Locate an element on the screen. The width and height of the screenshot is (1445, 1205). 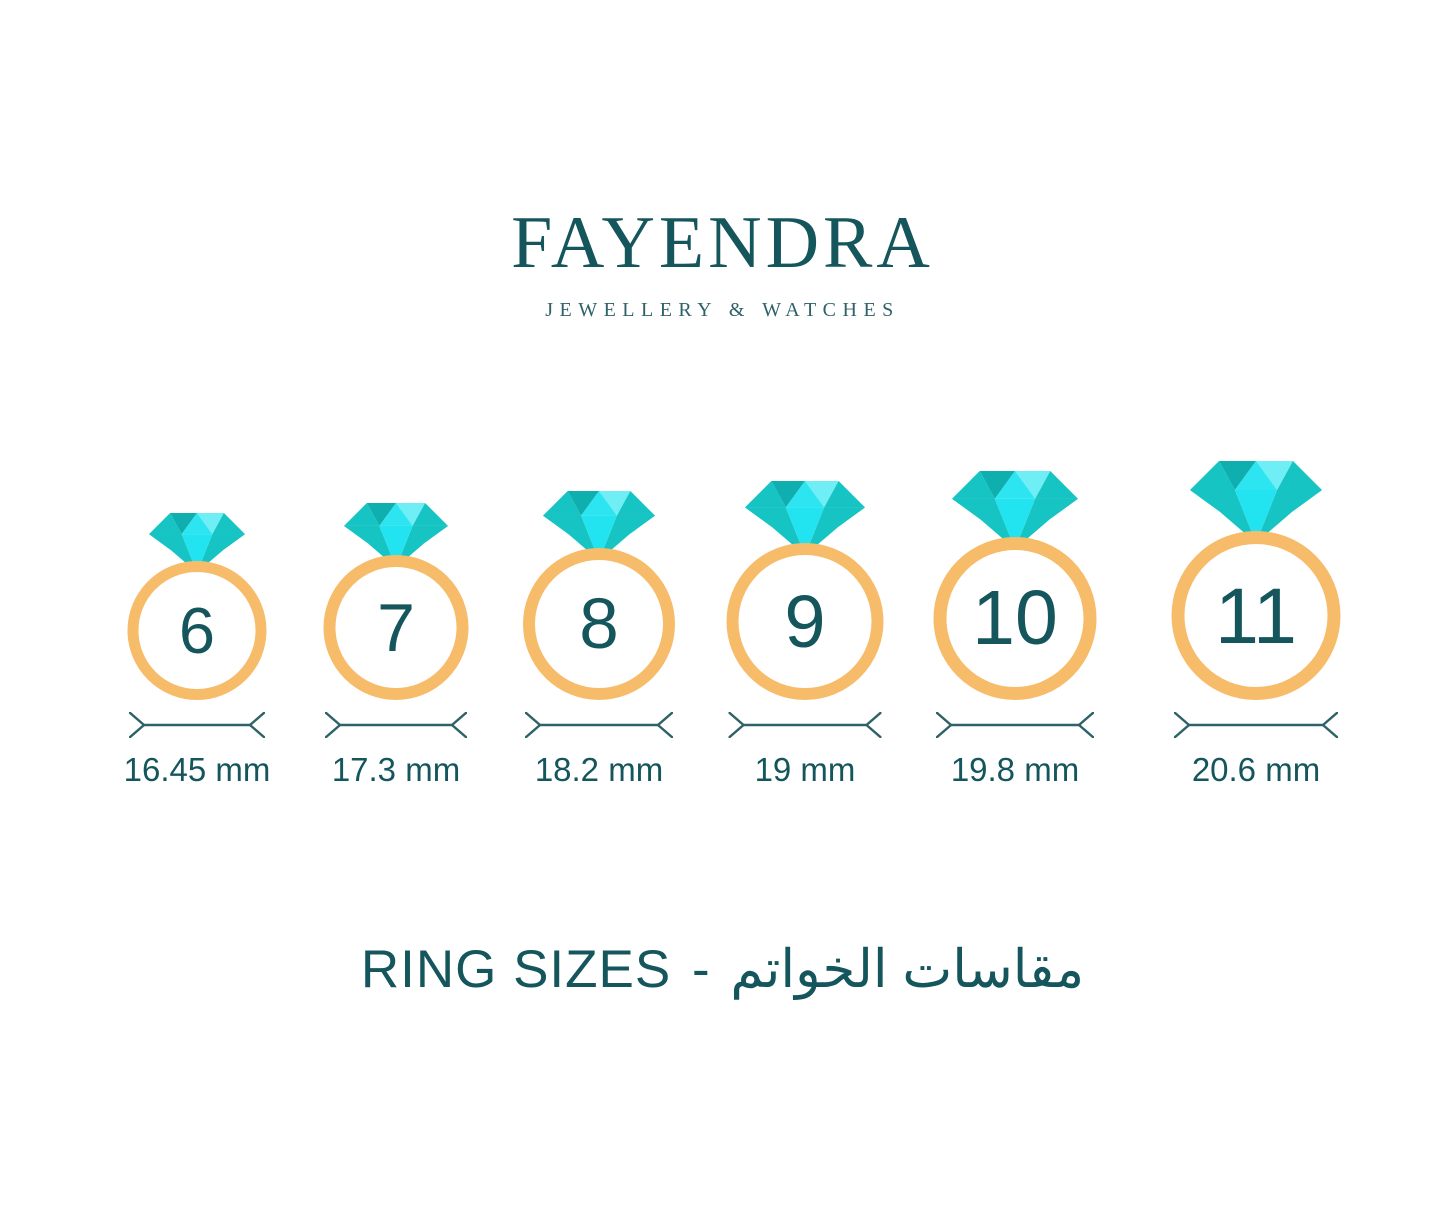
ring-band: 6 is located at coordinates (197, 630).